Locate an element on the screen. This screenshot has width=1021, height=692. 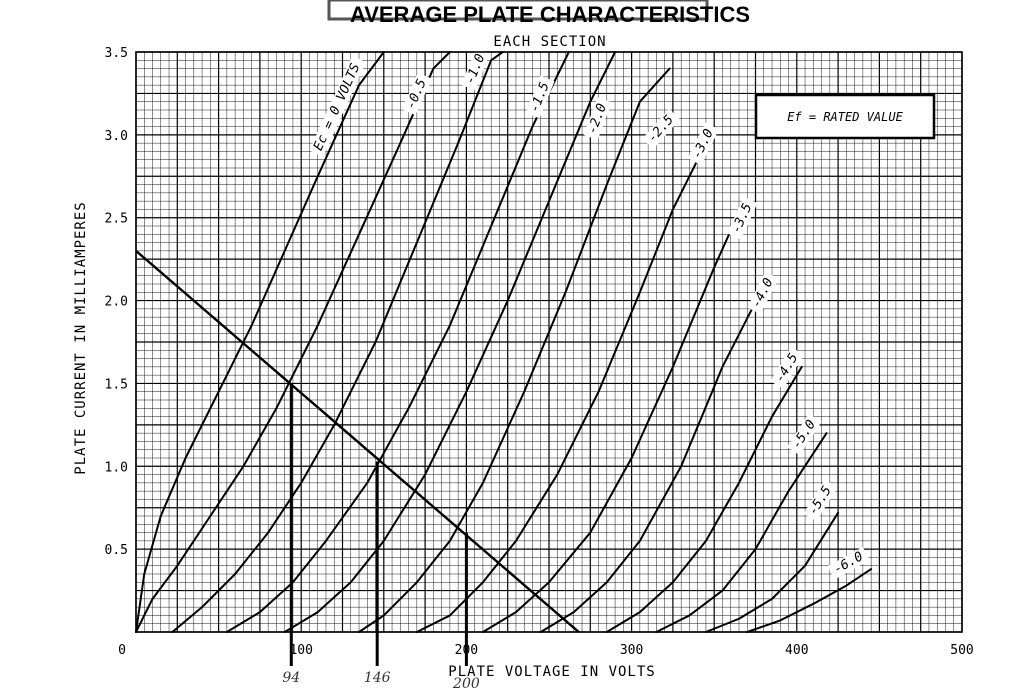
y-tick-label: 1.5 is located at coordinates (116, 384).